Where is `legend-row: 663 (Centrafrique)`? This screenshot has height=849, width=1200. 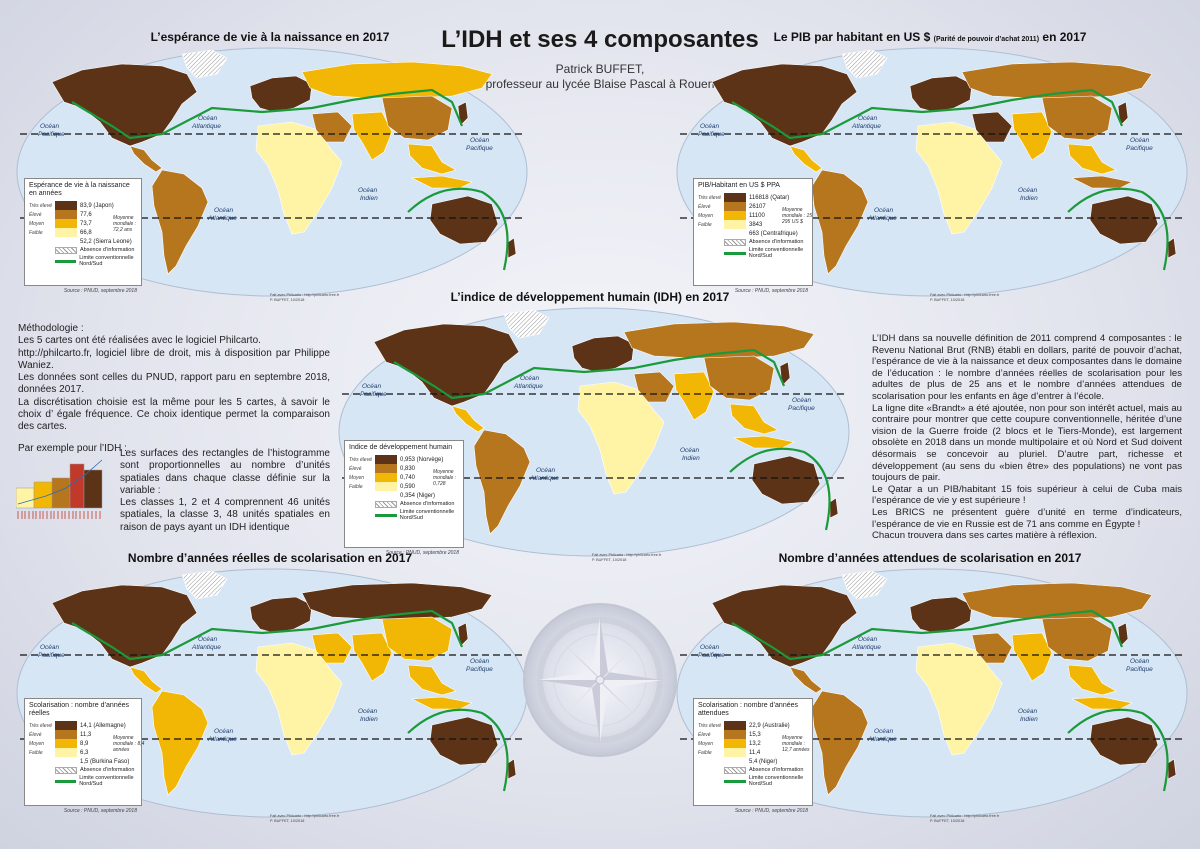
legend-row: 663 (Centrafrique) is located at coordinates (753, 233).